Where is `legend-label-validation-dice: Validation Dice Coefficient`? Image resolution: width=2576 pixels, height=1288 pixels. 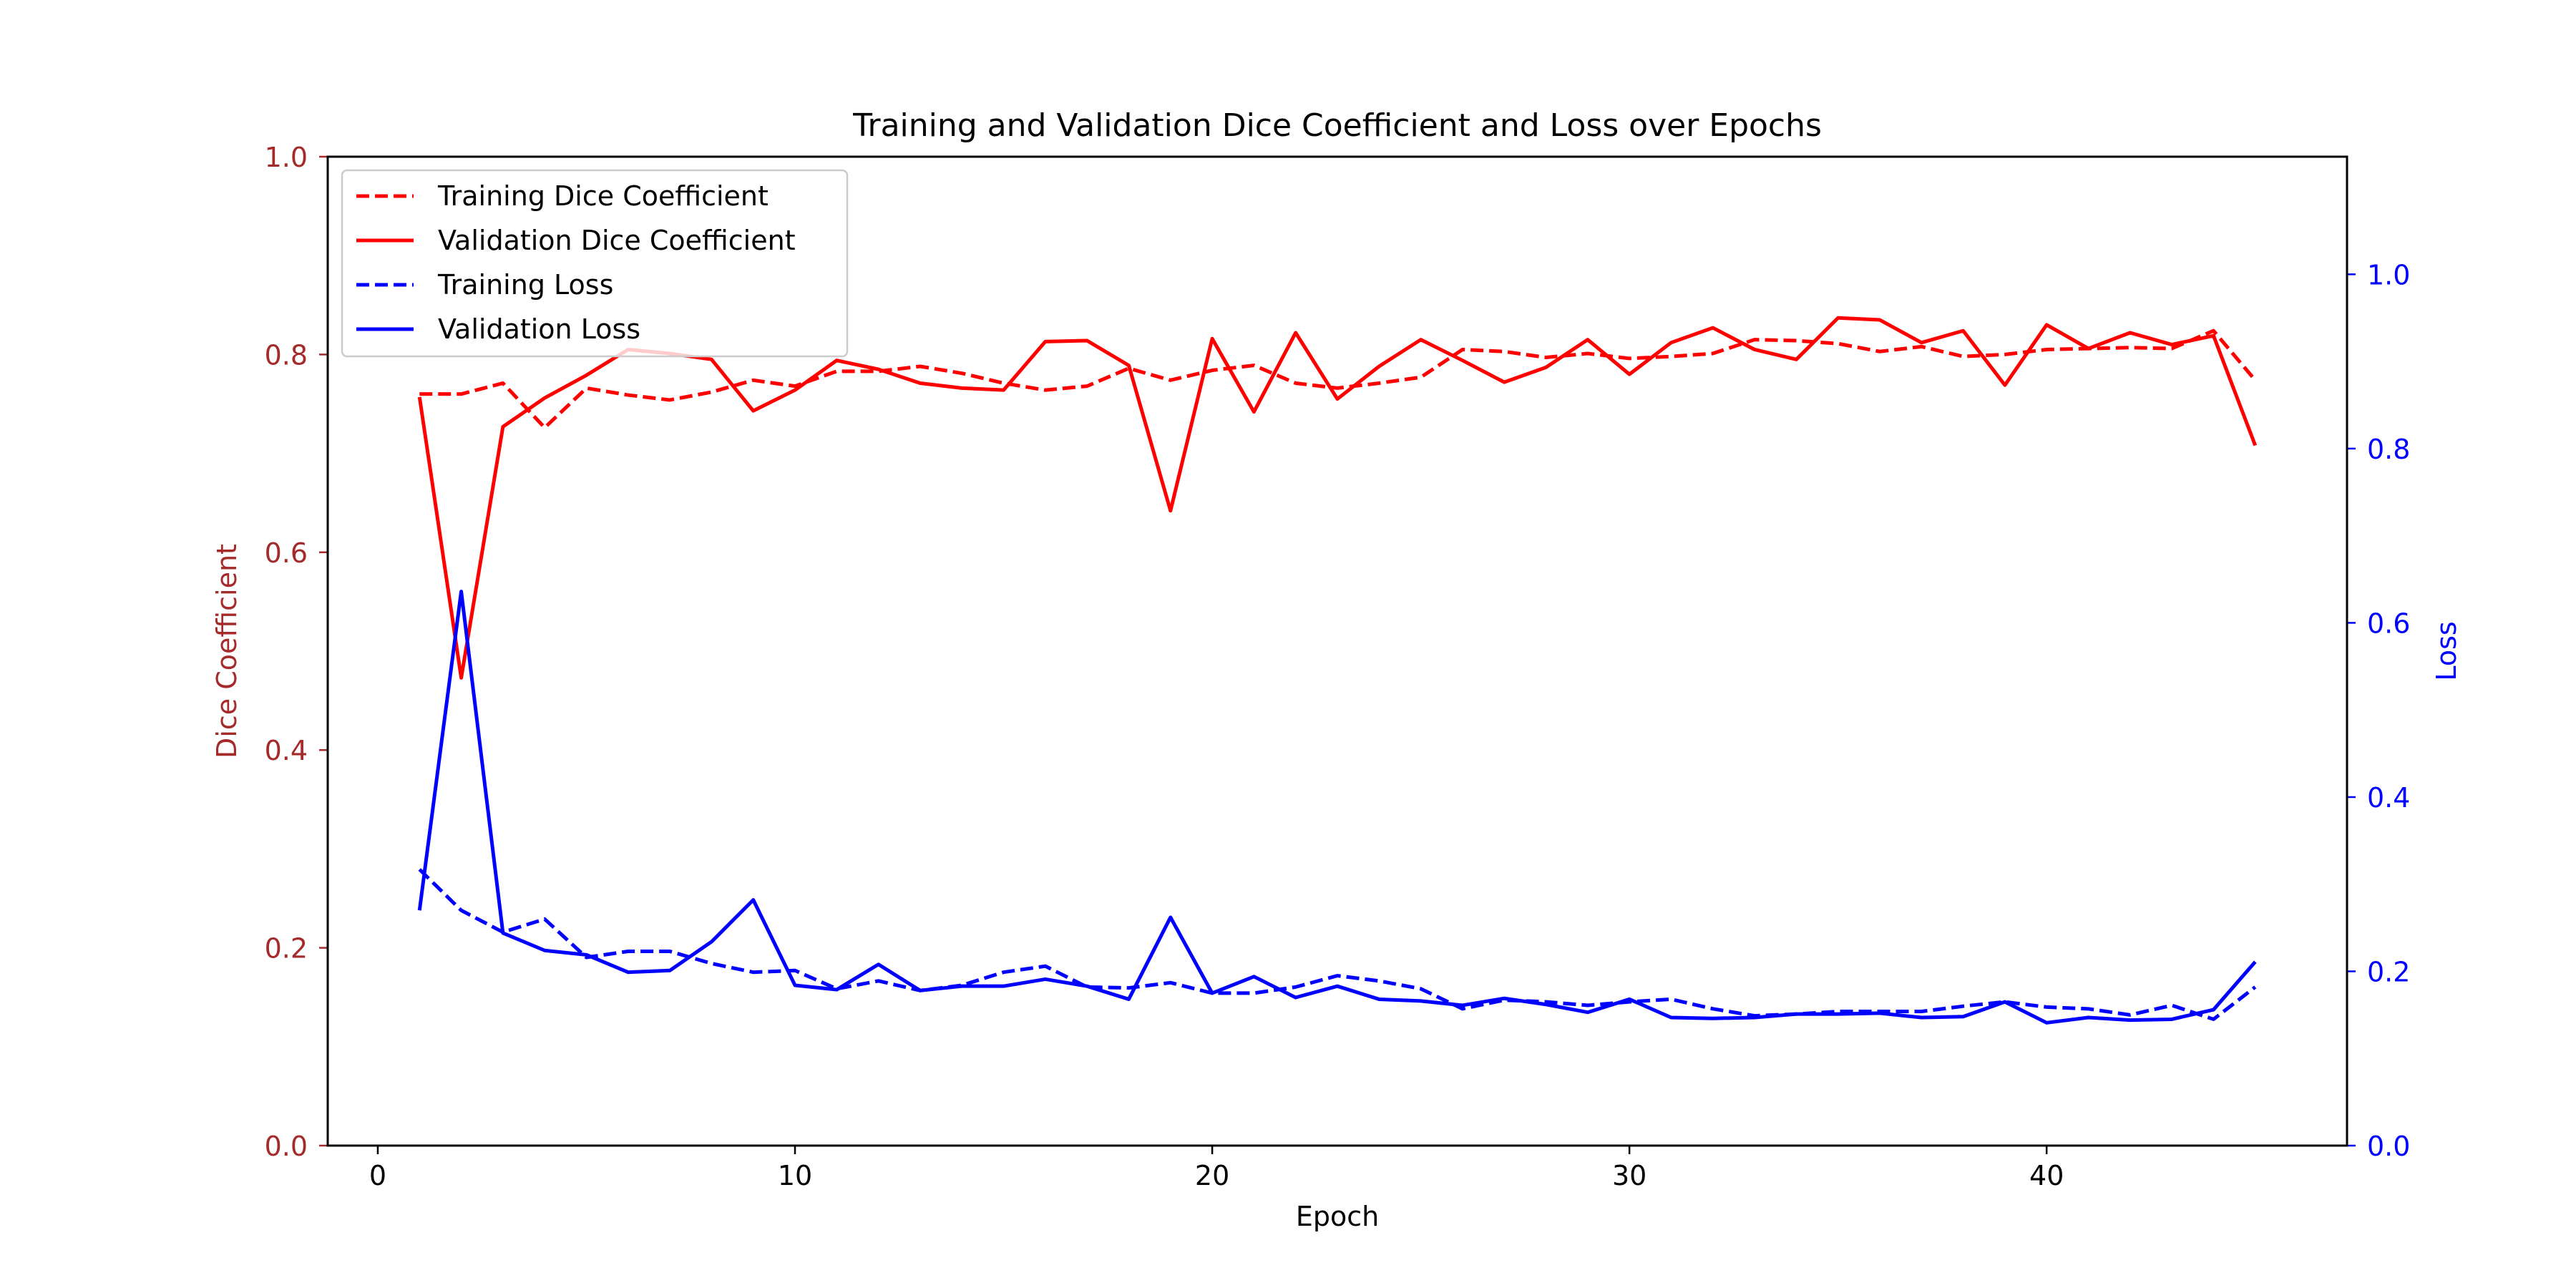 legend-label-validation-dice: Validation Dice Coefficient is located at coordinates (617, 240).